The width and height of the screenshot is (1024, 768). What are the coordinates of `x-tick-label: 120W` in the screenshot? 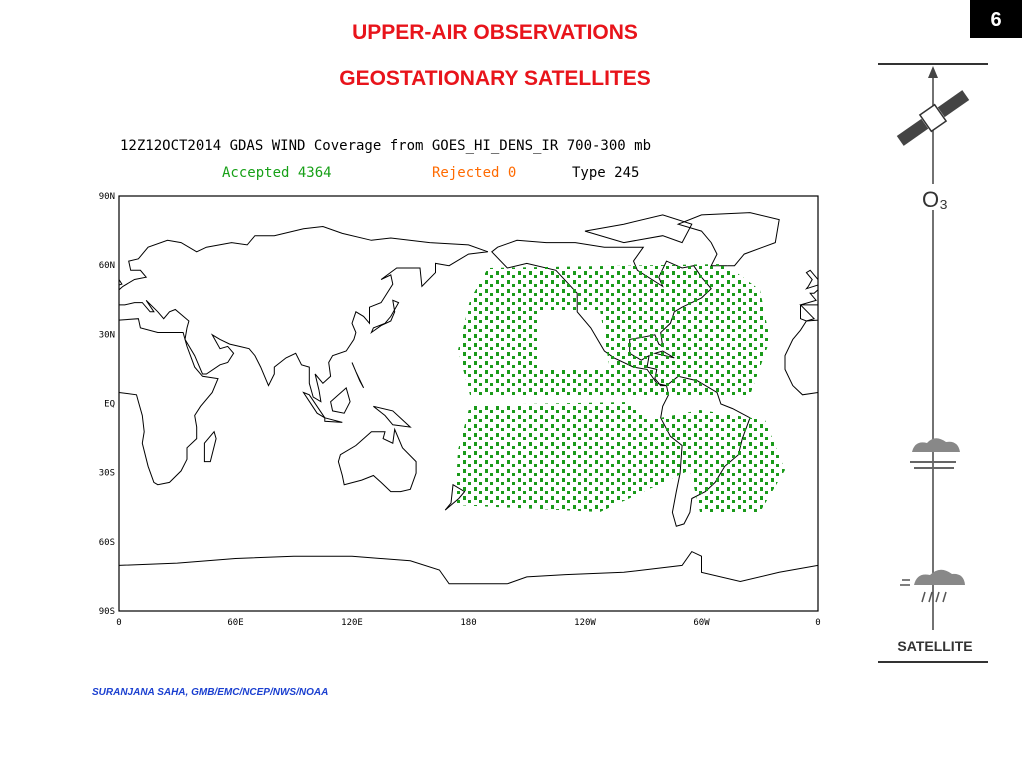 It's located at (585, 623).